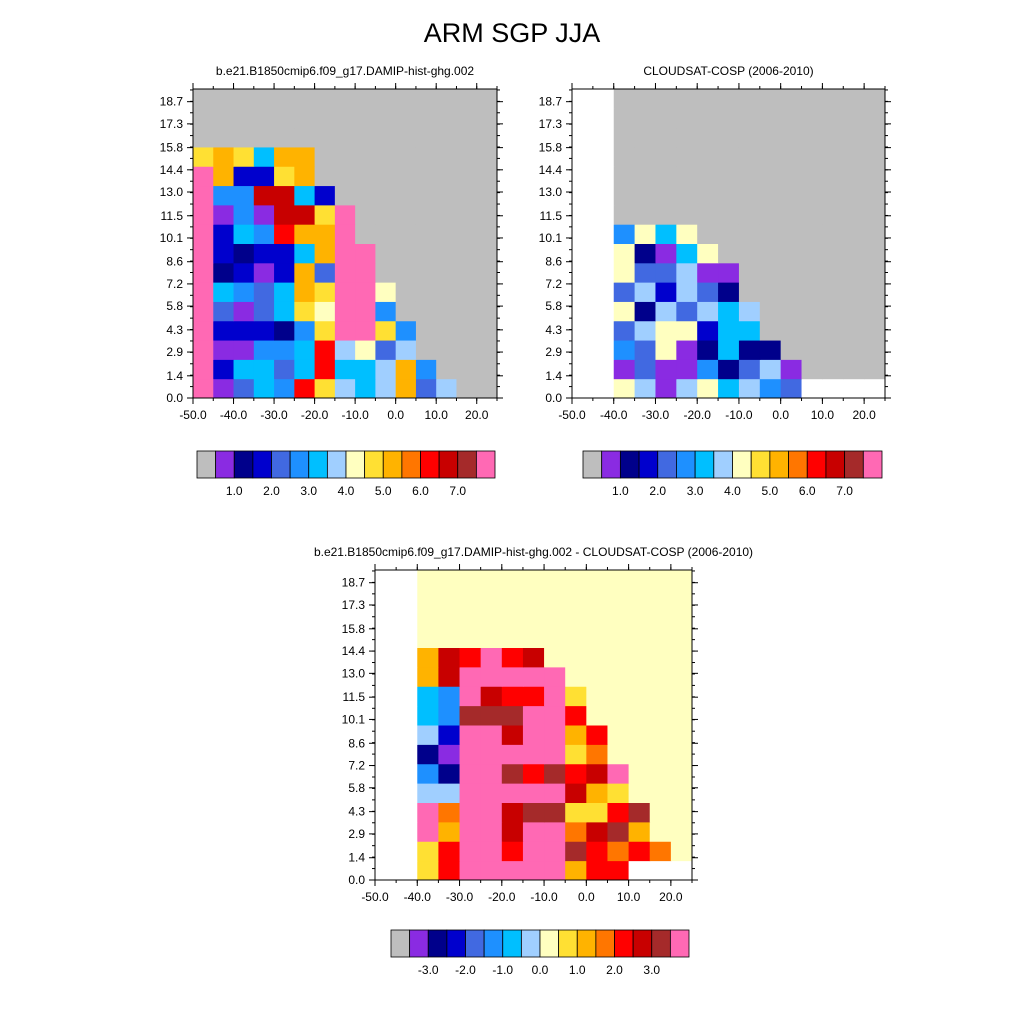 This screenshot has height=1024, width=1024. Describe the element at coordinates (540, 953) in the screenshot. I see `colorbar-2: -3.0 -2.0 -1.0 0.0 1.0 2.0 3.0` at that location.